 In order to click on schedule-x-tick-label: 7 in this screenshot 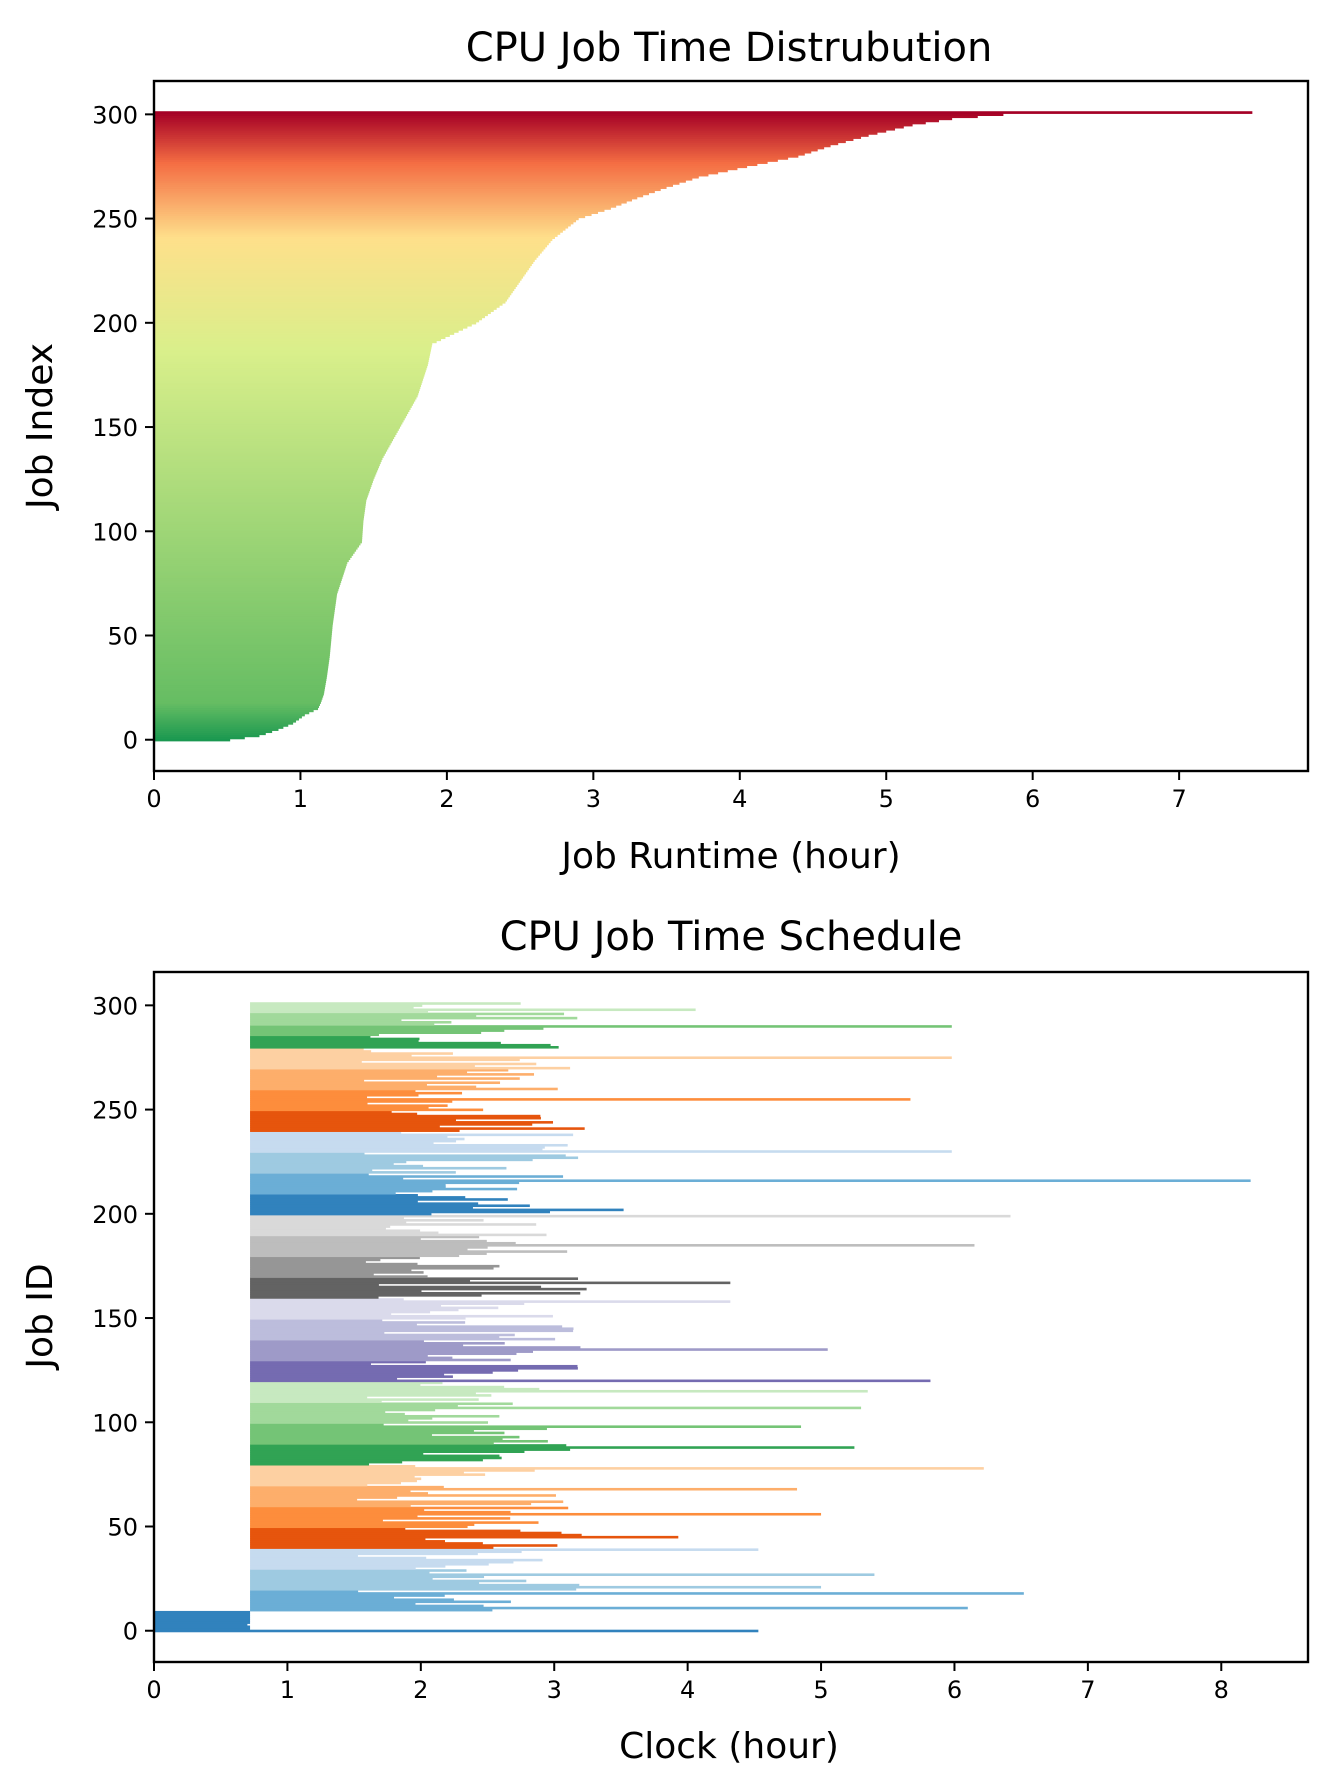, I will do `click(1087, 1690)`.